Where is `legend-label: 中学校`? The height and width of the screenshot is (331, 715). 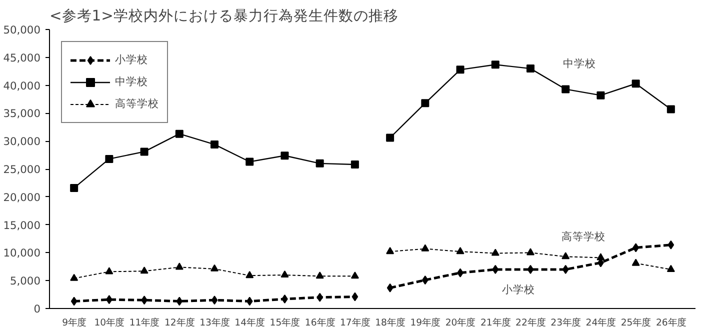 legend-label: 中学校 is located at coordinates (131, 82).